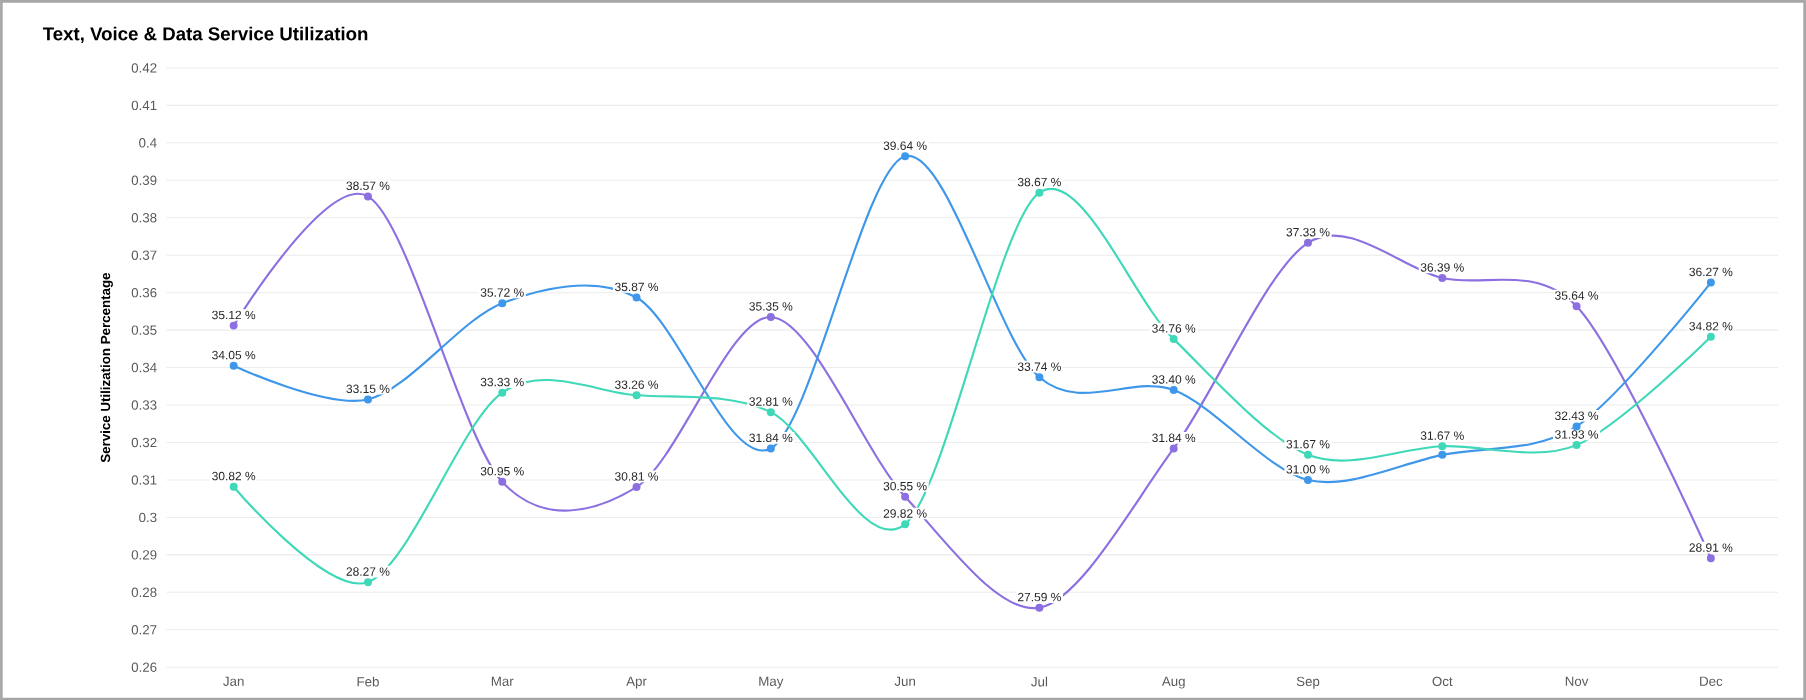  Describe the element at coordinates (205, 34) in the screenshot. I see `chart-title: Text, Voice & Data Service Utilization` at that location.